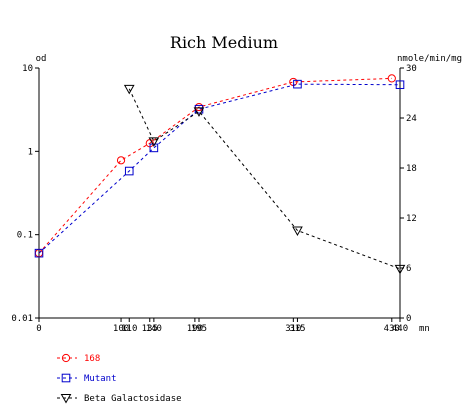 The image size is (472, 405). I want to click on right-tick-label: 30, so click(411, 69).